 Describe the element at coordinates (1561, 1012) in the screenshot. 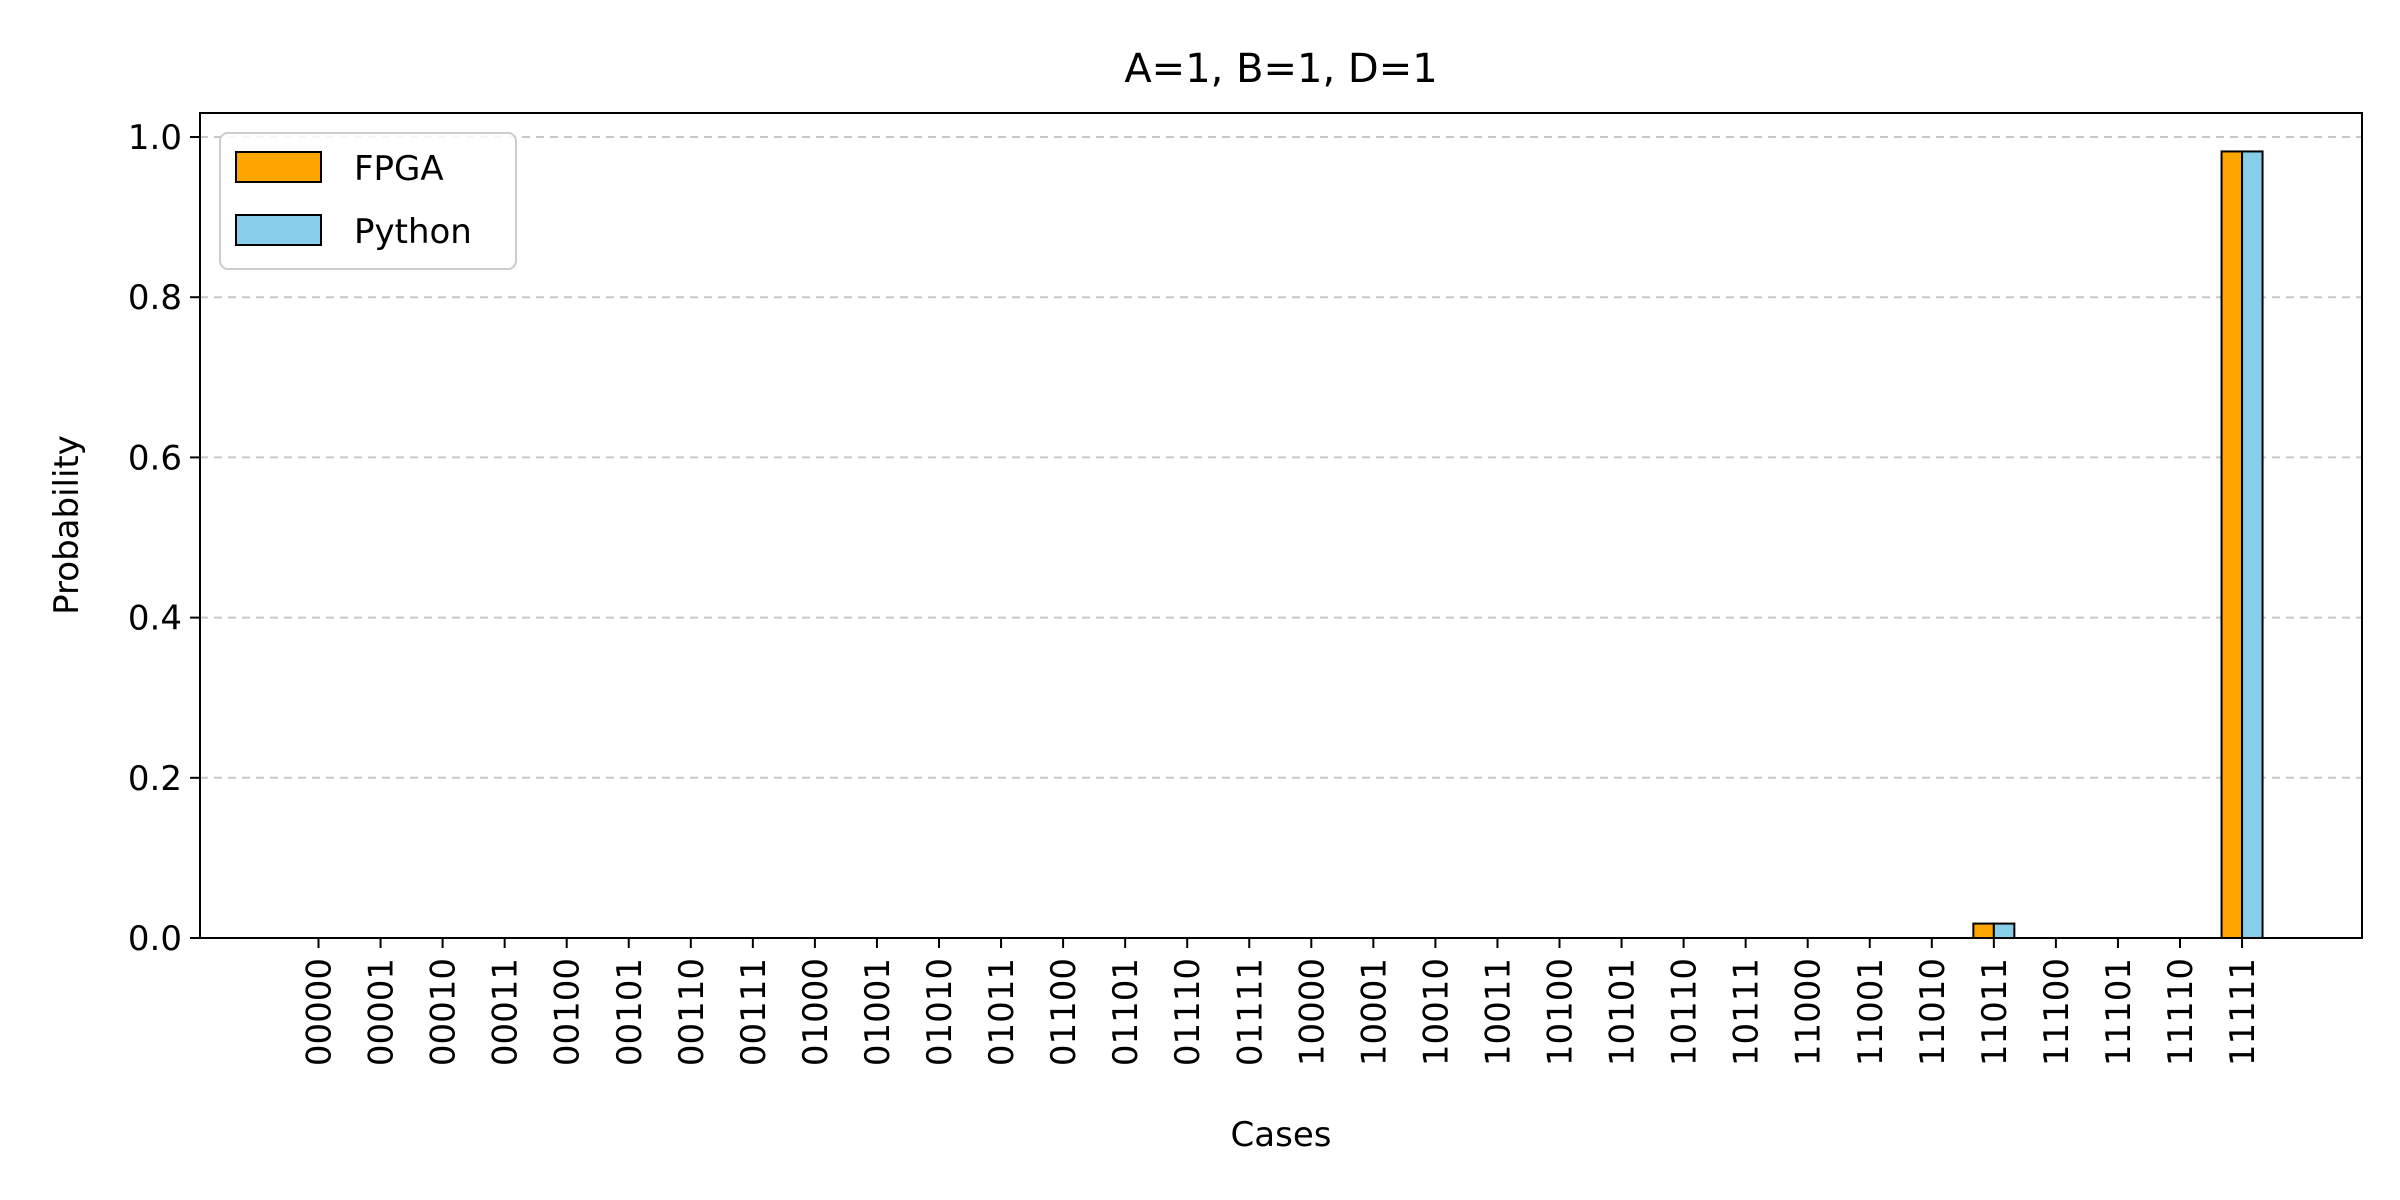

I see `x-tick-label: 10100` at that location.